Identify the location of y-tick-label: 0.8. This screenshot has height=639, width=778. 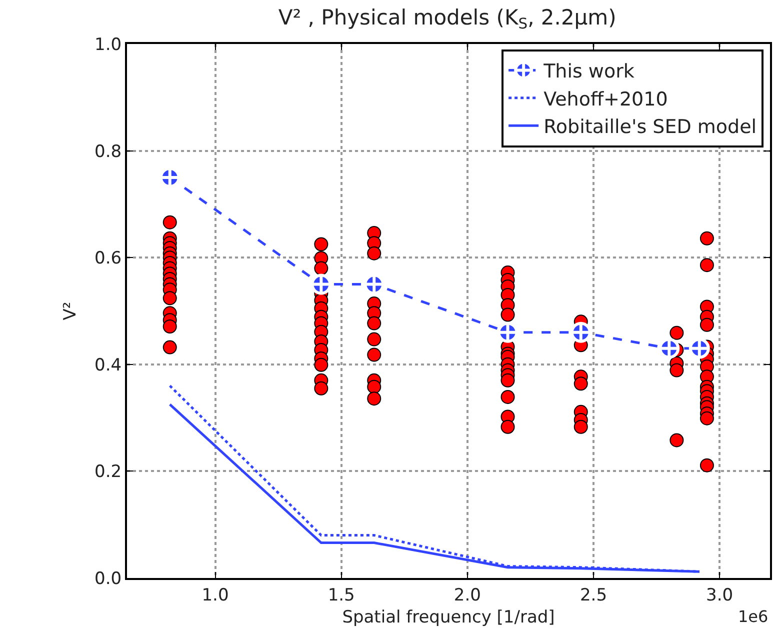
(108, 152).